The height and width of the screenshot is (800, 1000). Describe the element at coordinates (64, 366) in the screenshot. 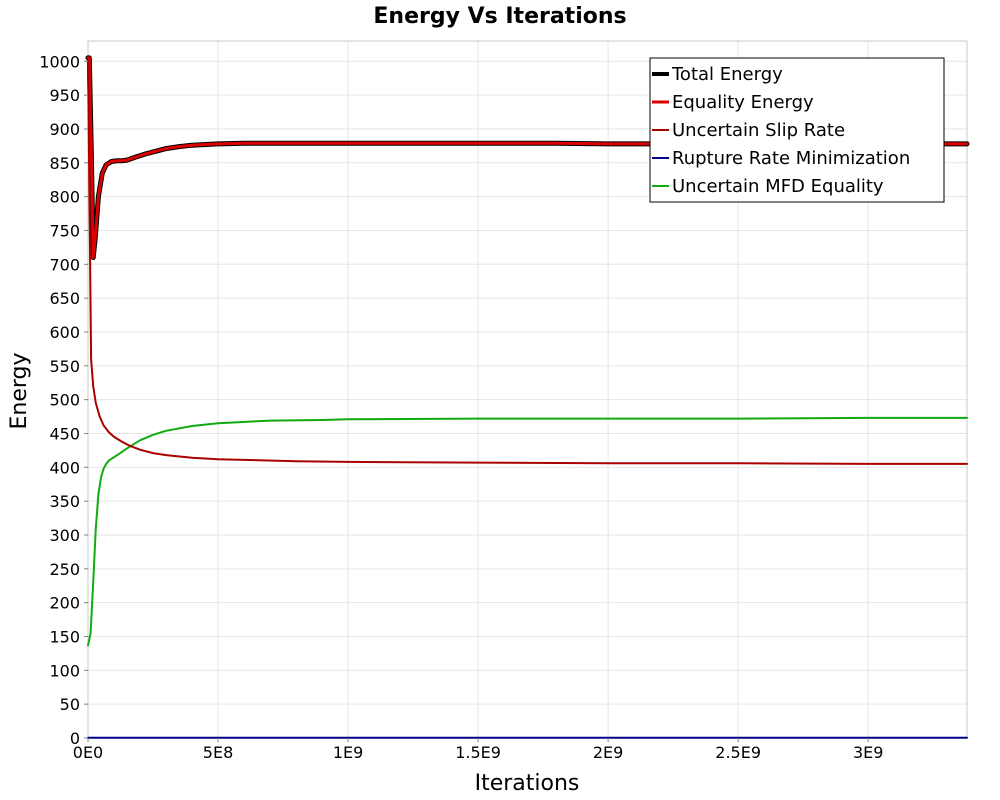

I see `y-tick-label: 550` at that location.